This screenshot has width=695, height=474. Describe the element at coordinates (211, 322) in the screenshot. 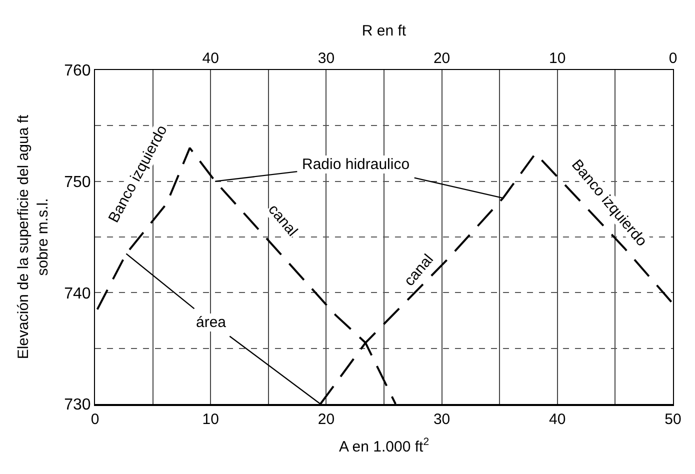

I see `annotation: área` at that location.